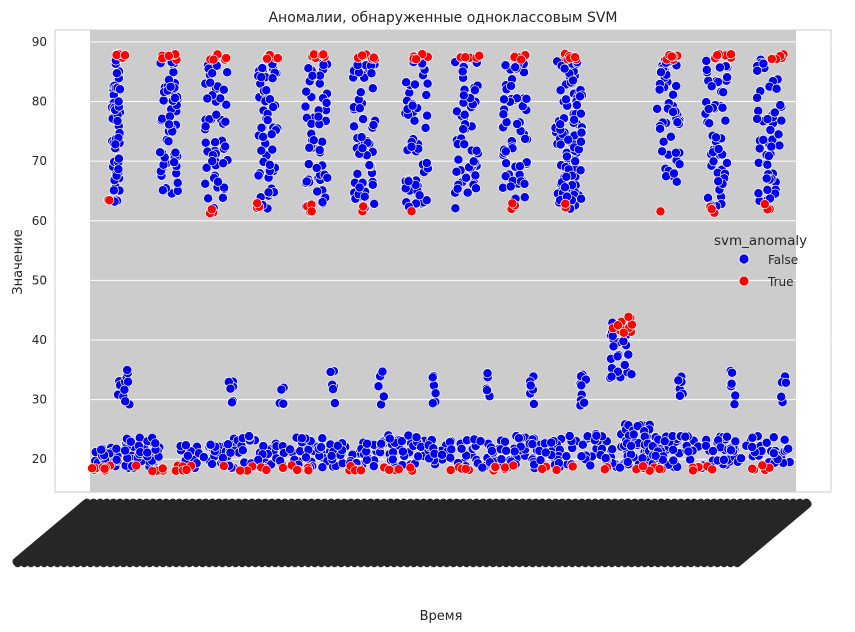 This screenshot has width=855, height=632. What do you see at coordinates (412, 533) in the screenshot?
I see `x-tick-labels` at bounding box center [412, 533].